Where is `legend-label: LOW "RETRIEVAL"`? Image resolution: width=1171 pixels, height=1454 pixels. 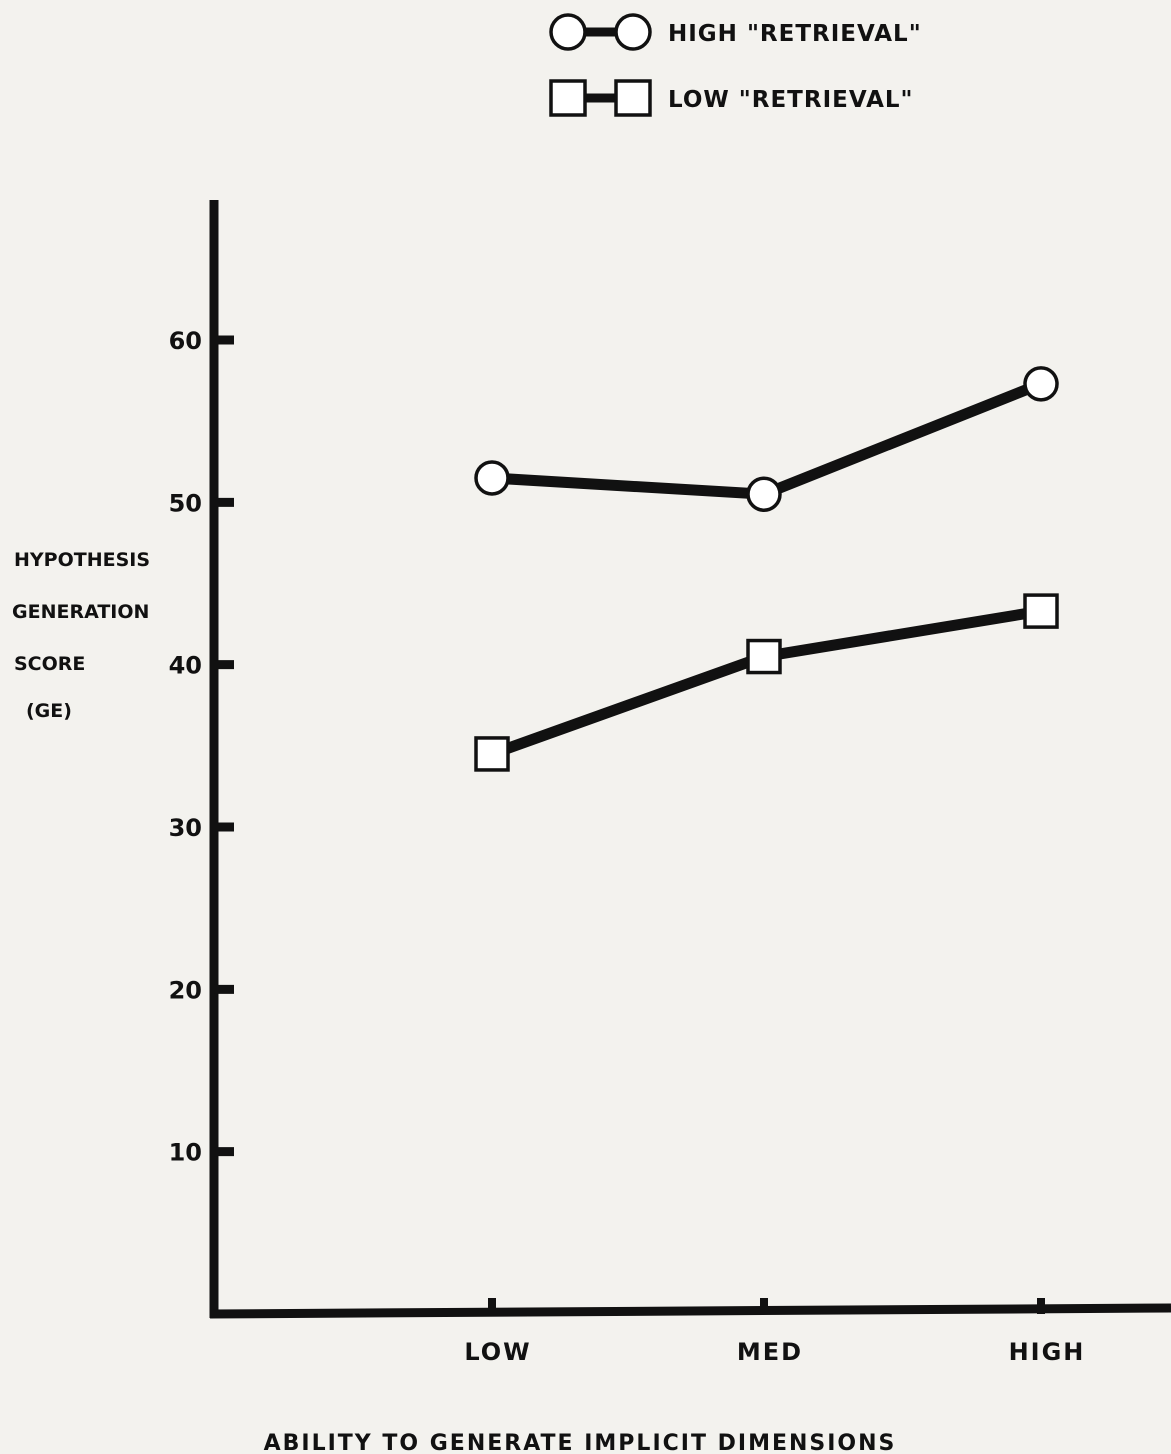
legend-label: LOW "RETRIEVAL" is located at coordinates (791, 100).